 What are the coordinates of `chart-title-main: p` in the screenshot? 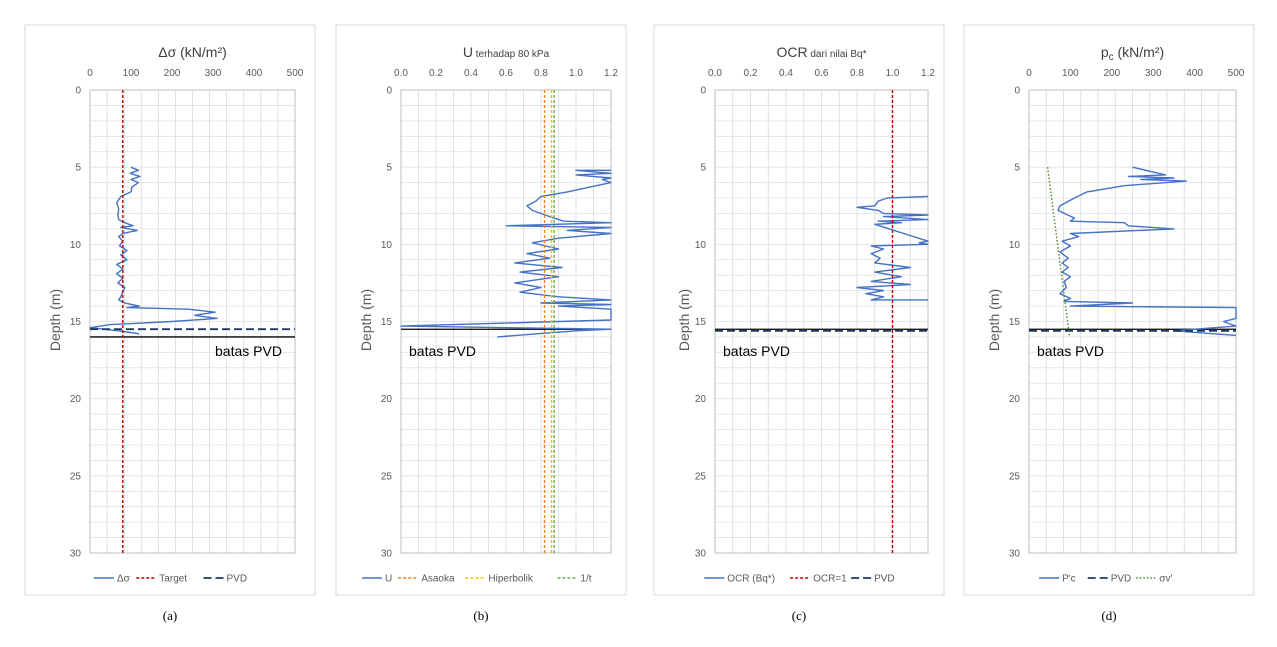 It's located at (1105, 52).